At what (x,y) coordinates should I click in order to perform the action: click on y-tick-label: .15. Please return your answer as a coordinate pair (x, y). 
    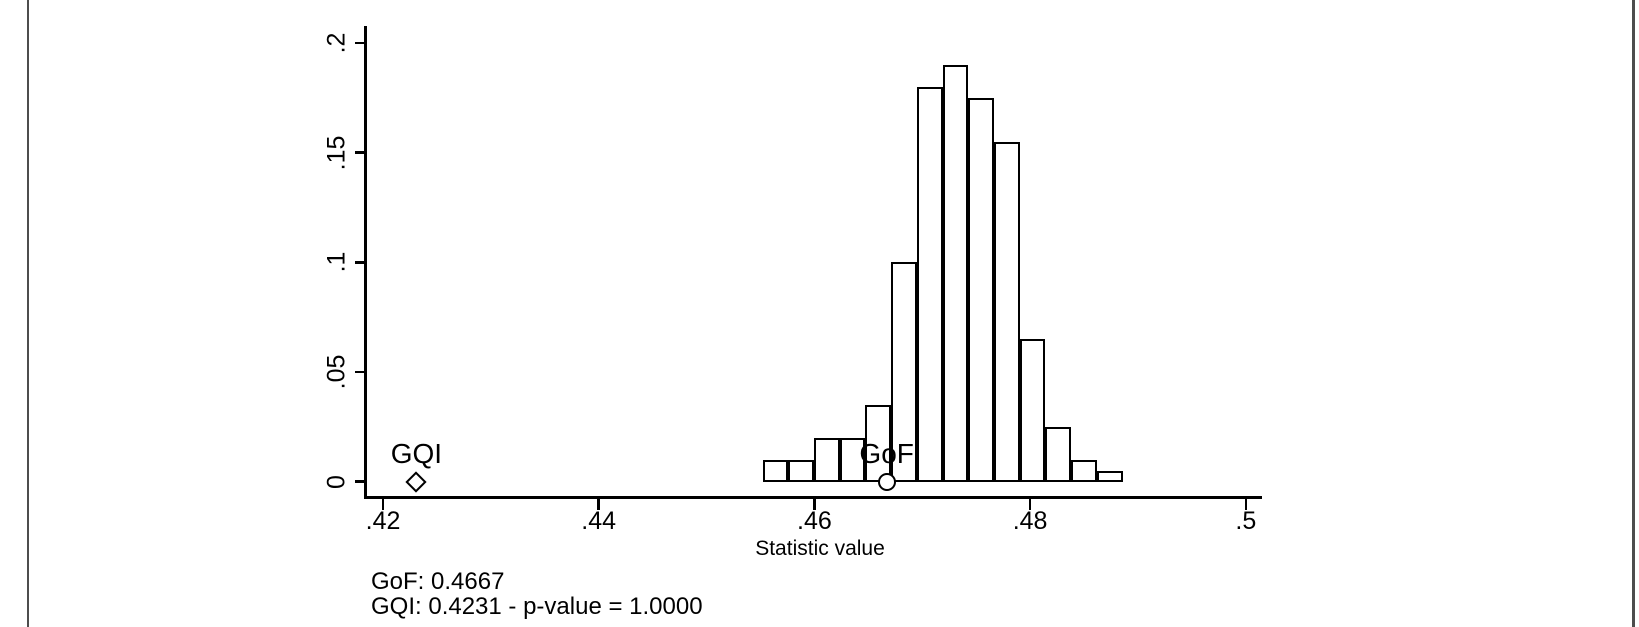
    Looking at the image, I should click on (336, 152).